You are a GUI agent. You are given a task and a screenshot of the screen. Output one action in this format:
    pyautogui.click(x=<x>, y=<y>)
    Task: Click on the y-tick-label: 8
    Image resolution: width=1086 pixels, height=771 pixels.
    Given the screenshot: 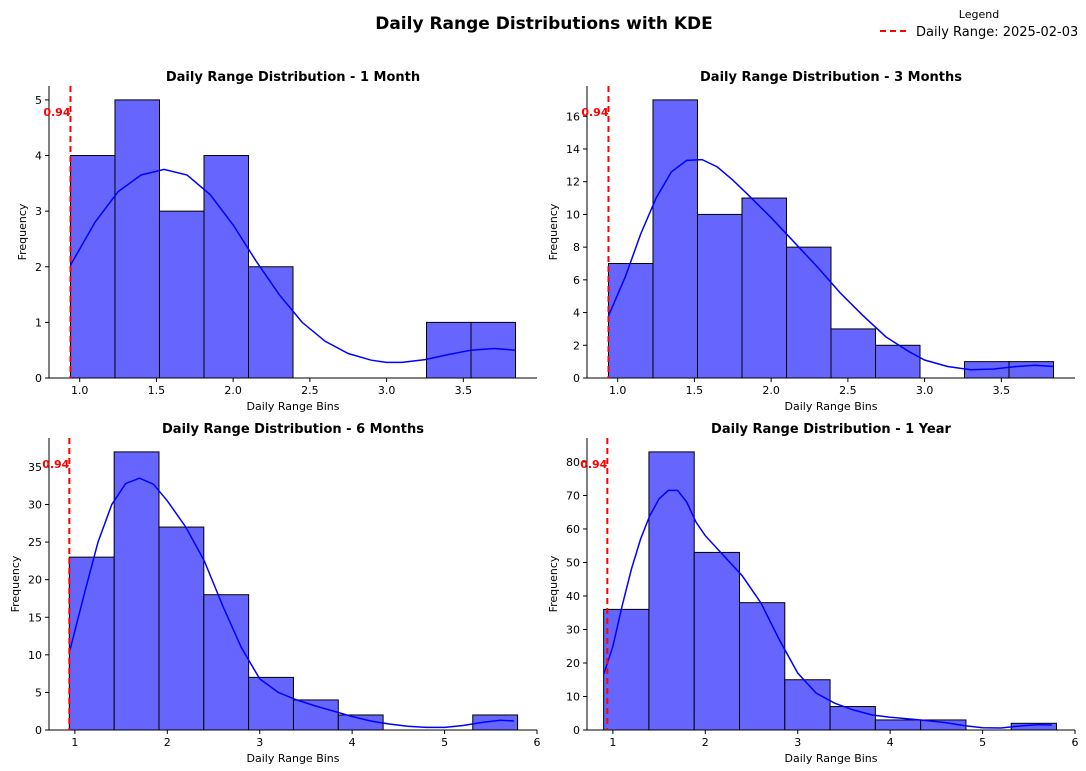 What is the action you would take?
    pyautogui.click(x=576, y=247)
    